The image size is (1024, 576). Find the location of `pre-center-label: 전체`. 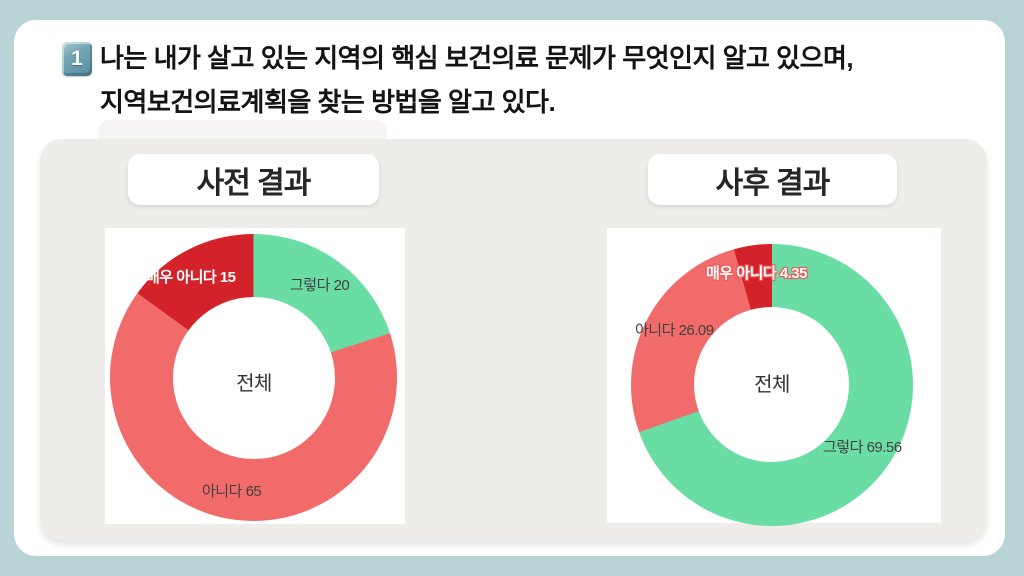

pre-center-label: 전체 is located at coordinates (254, 384).